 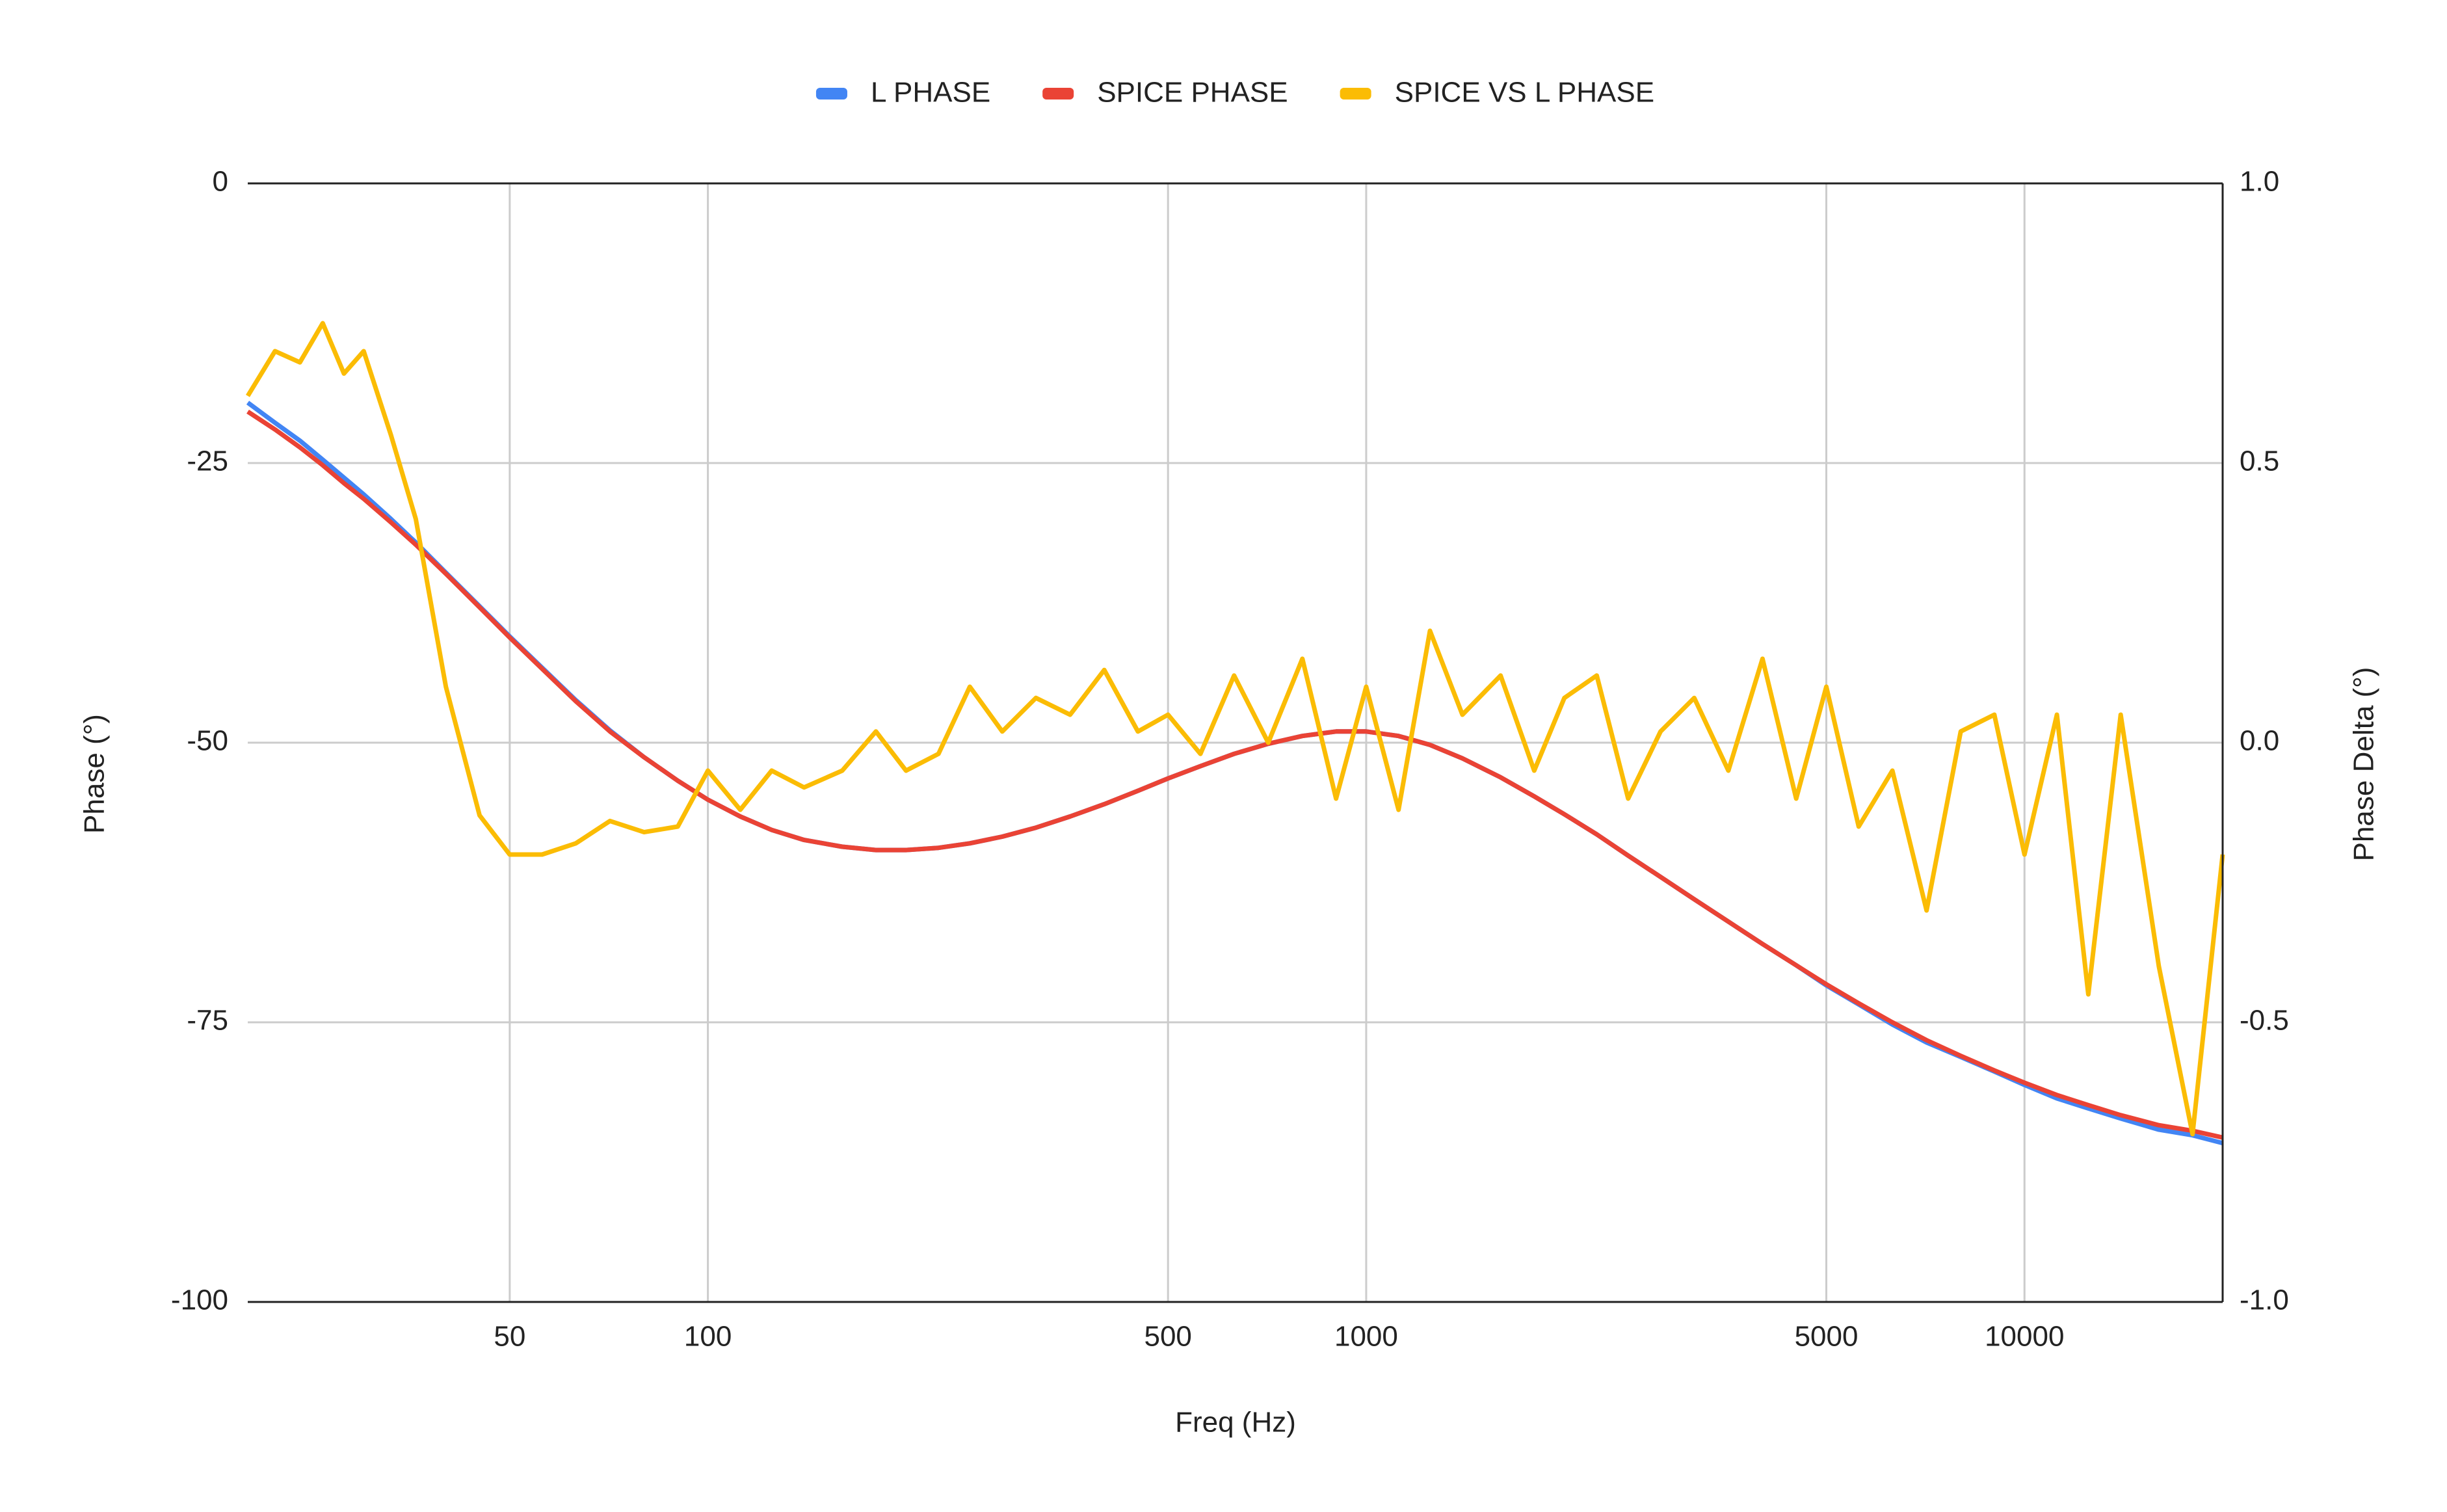 I want to click on x-tick-label: 5000, so click(x=1826, y=1337).